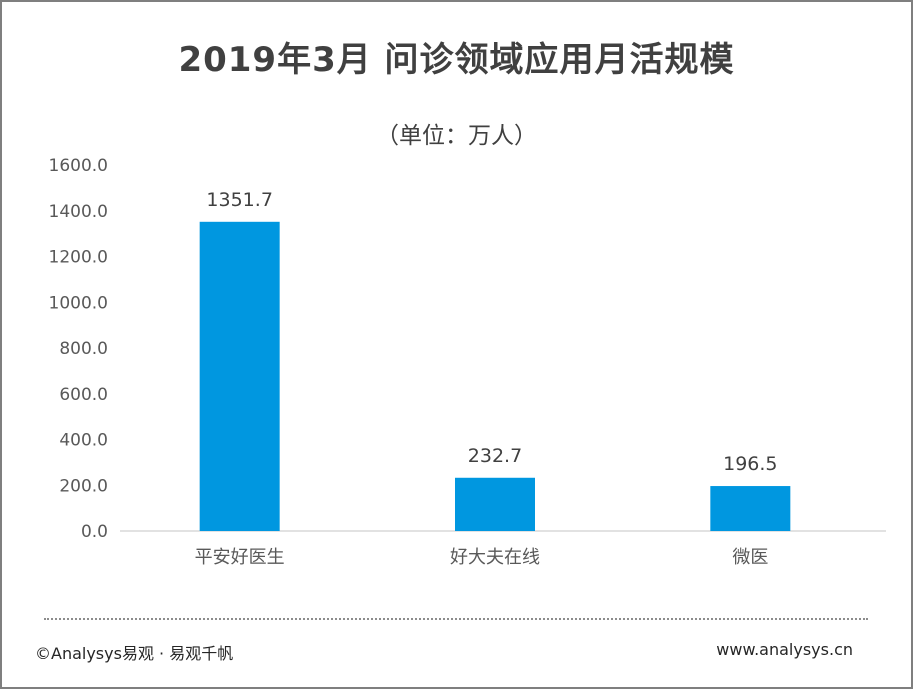 Image resolution: width=913 pixels, height=689 pixels. What do you see at coordinates (94, 532) in the screenshot?
I see `y-tick-label: 0.0` at bounding box center [94, 532].